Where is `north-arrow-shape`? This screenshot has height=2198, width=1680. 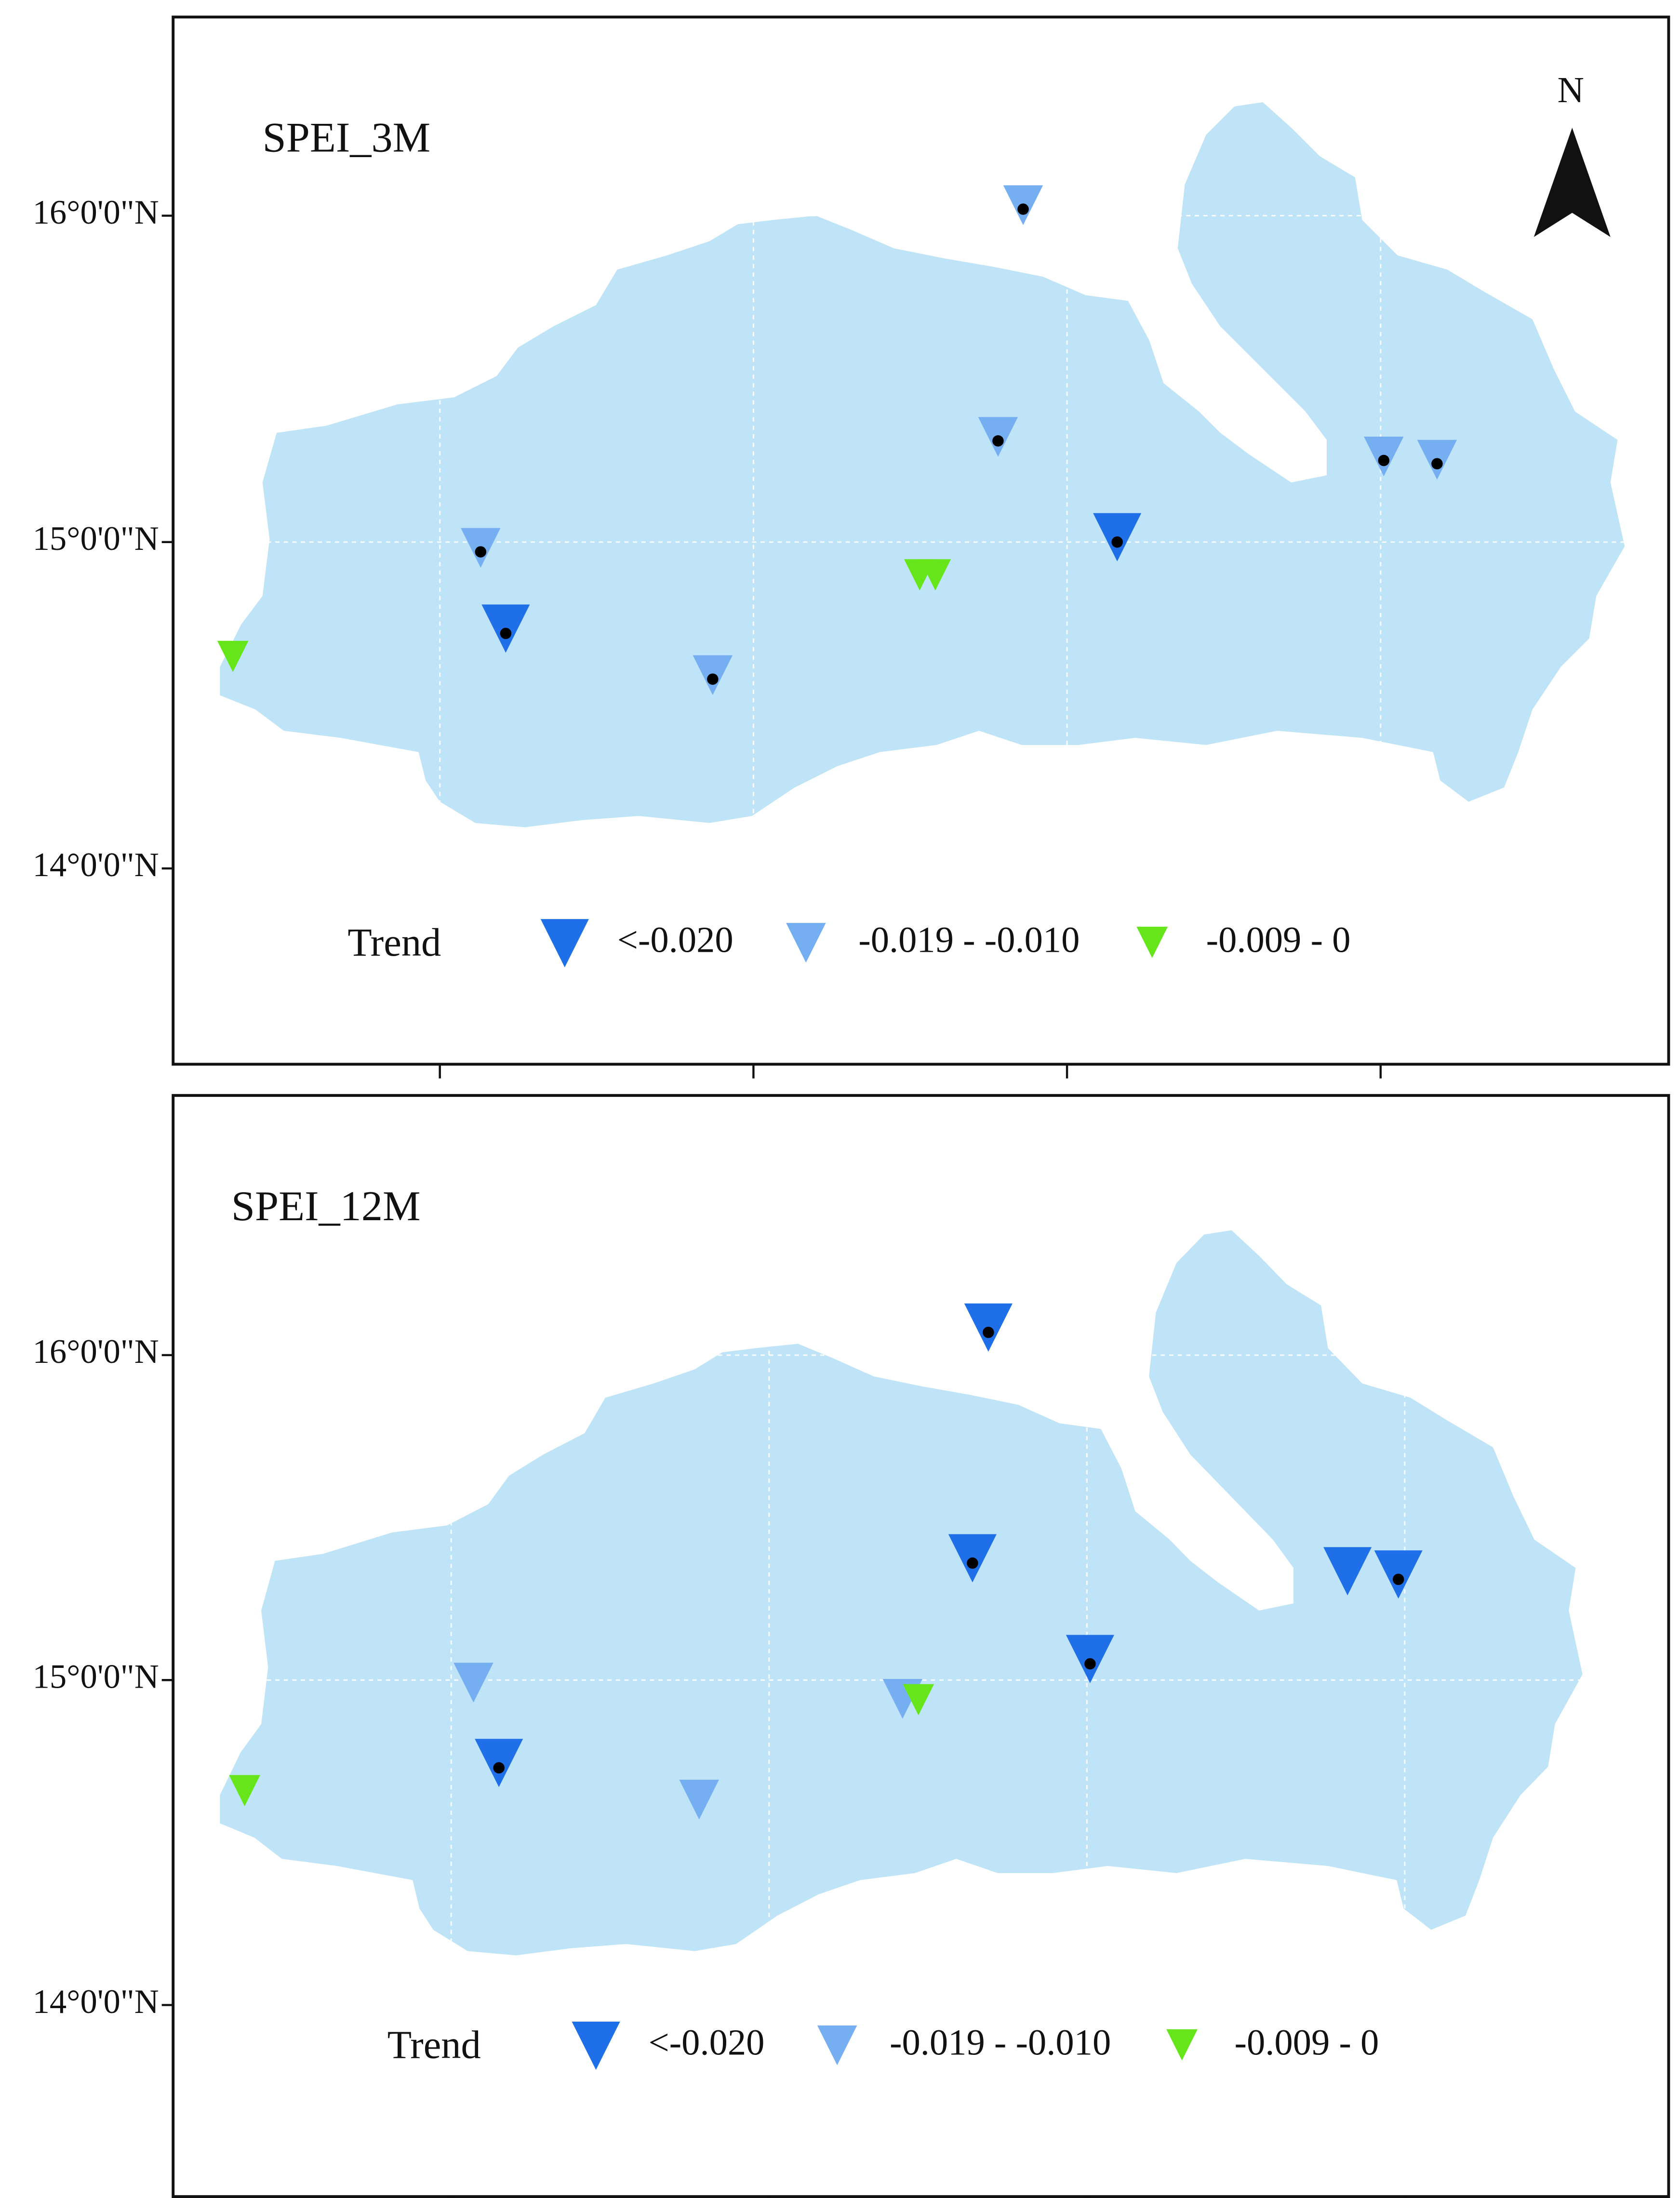 north-arrow-shape is located at coordinates (1572, 182).